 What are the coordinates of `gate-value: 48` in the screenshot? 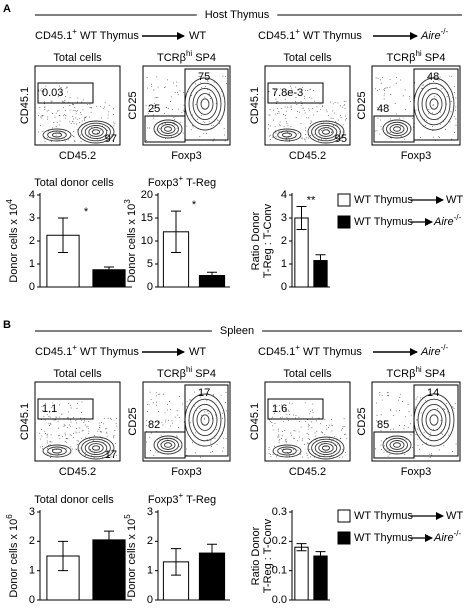 It's located at (433, 77).